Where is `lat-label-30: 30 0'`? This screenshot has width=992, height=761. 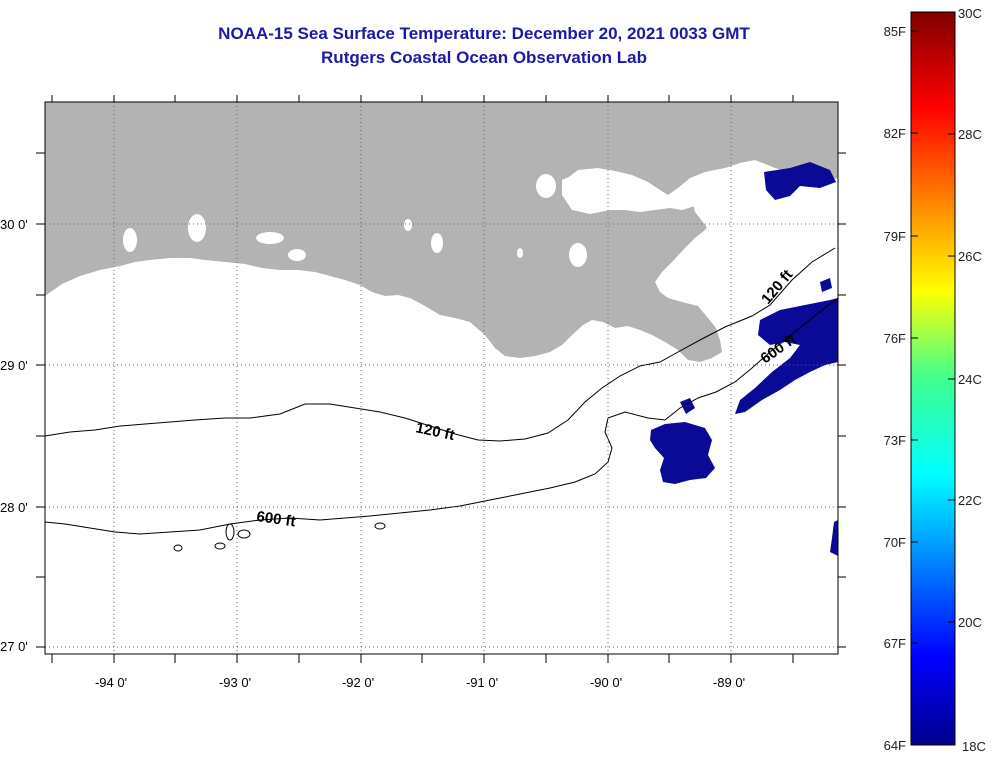 lat-label-30: 30 0' is located at coordinates (14, 224).